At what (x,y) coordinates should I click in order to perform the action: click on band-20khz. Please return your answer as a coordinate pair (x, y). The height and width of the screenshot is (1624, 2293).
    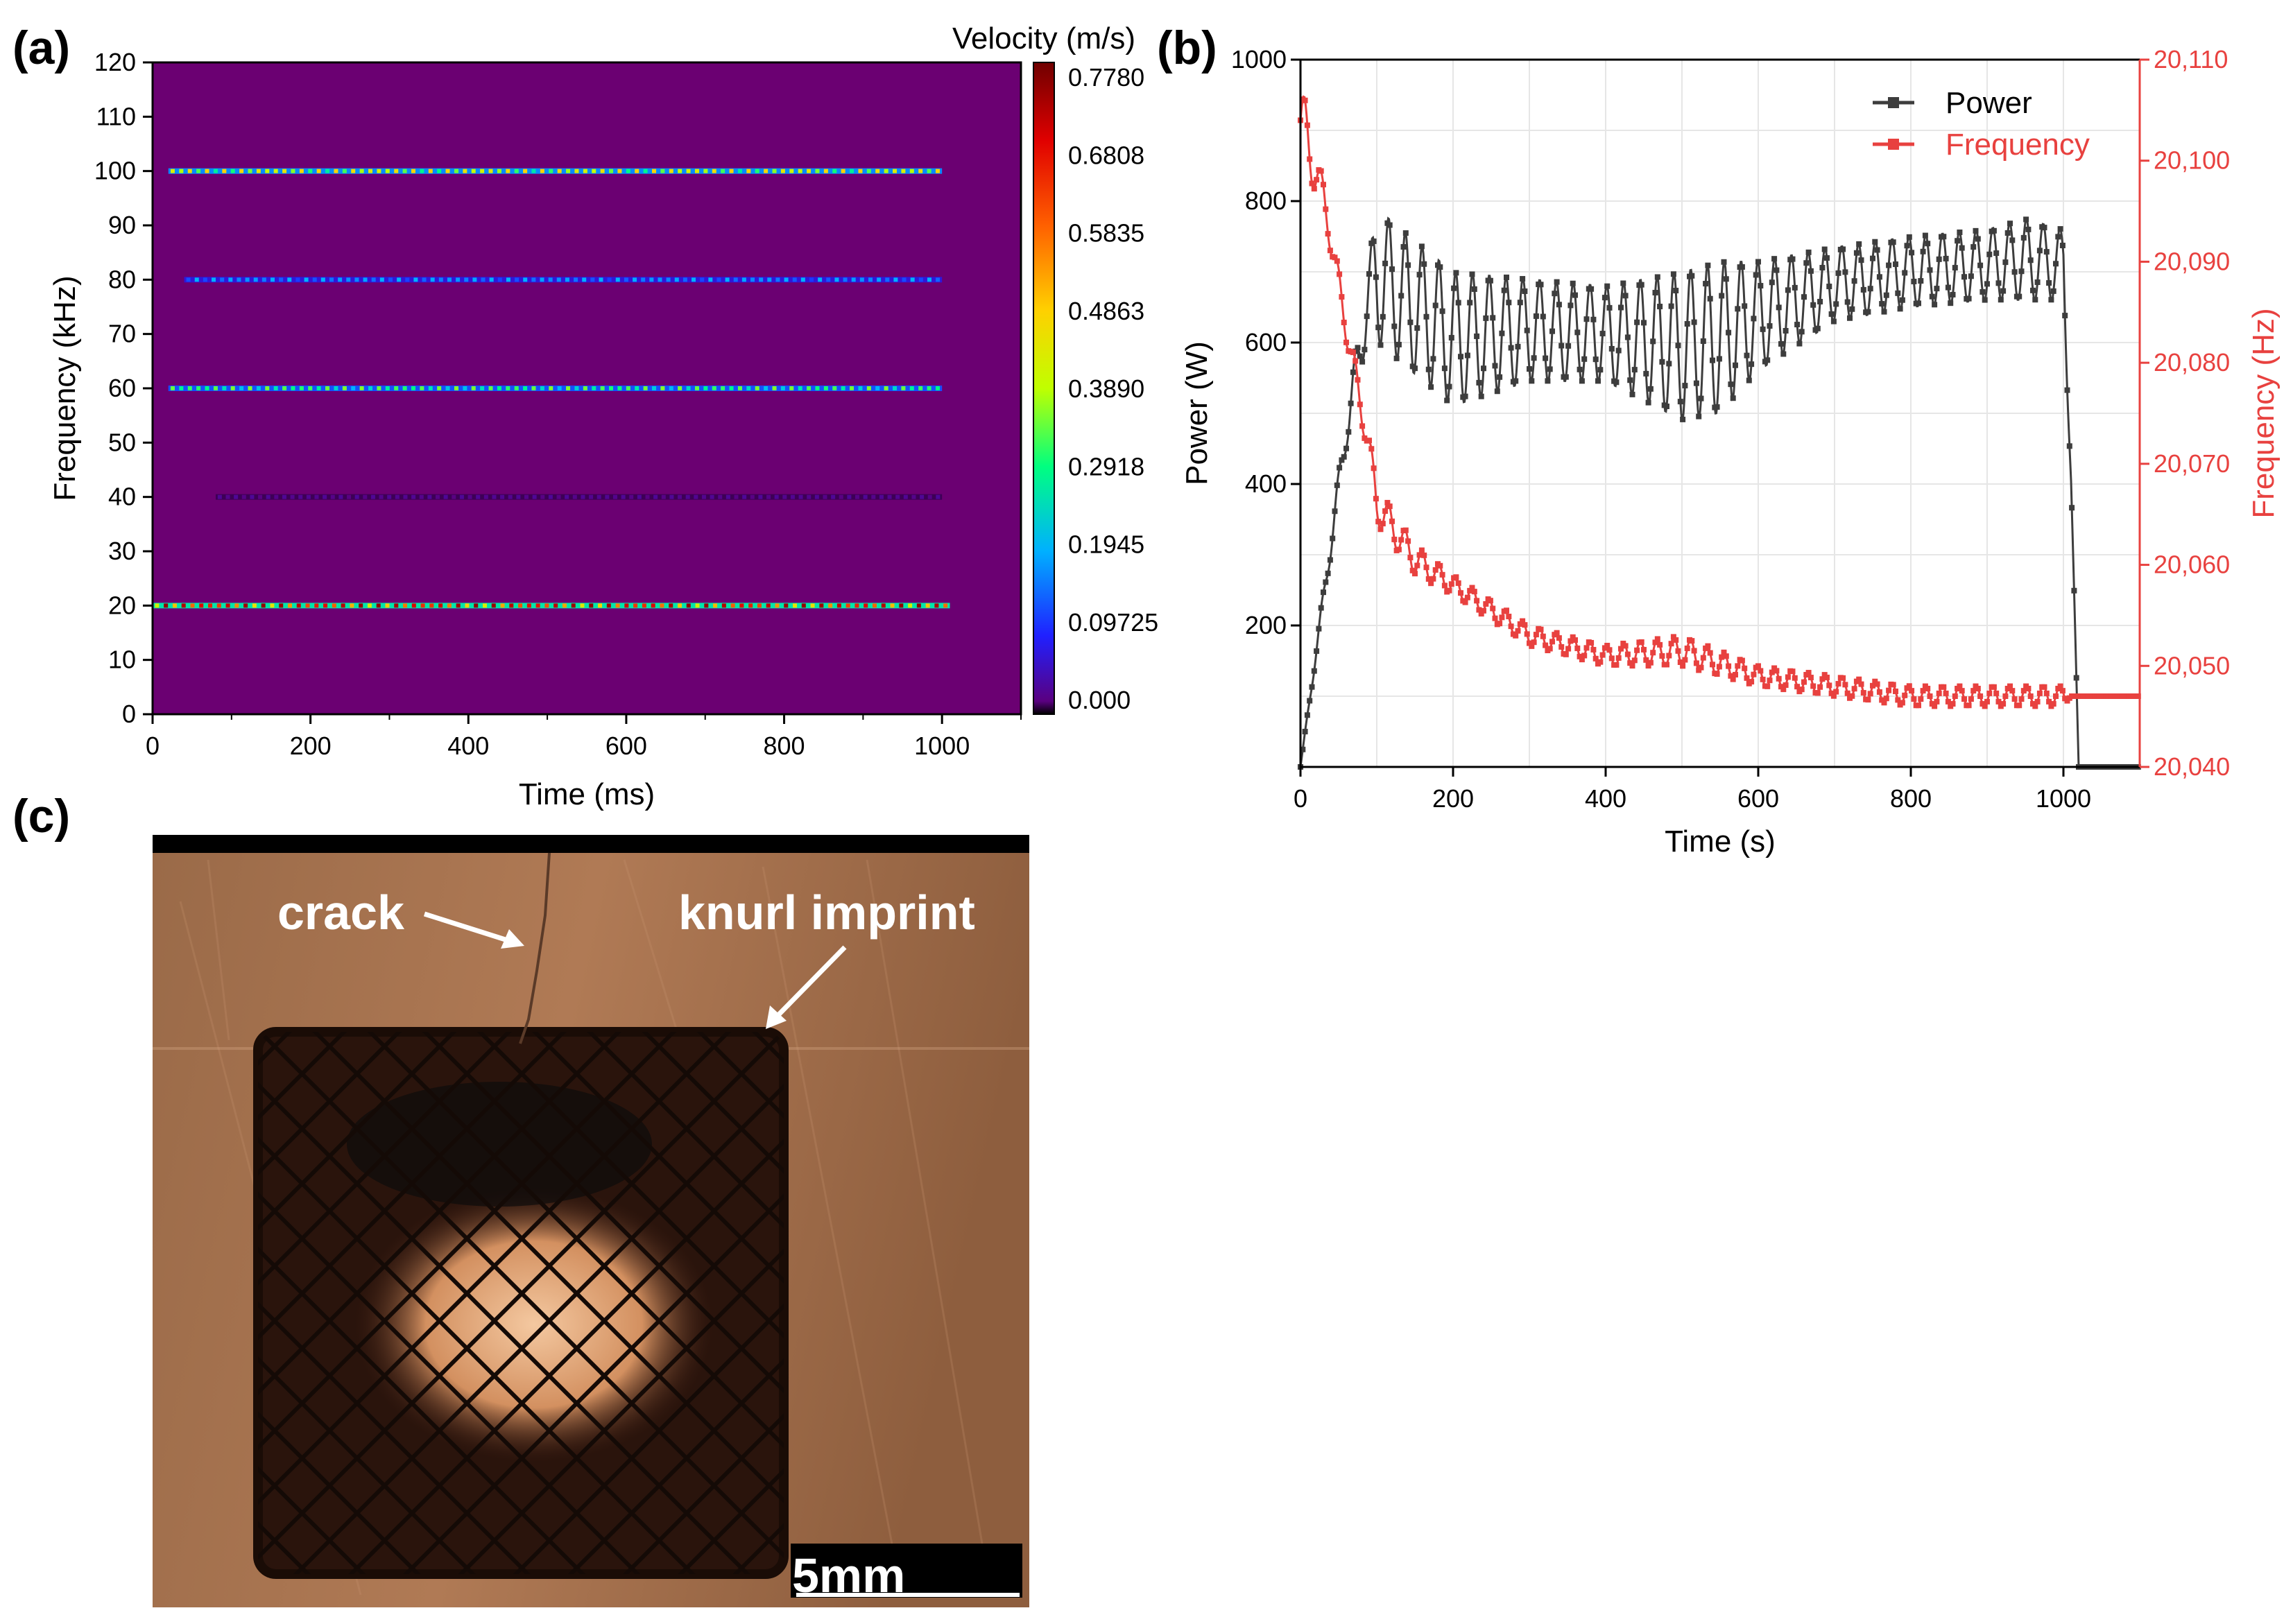
    Looking at the image, I should click on (551, 606).